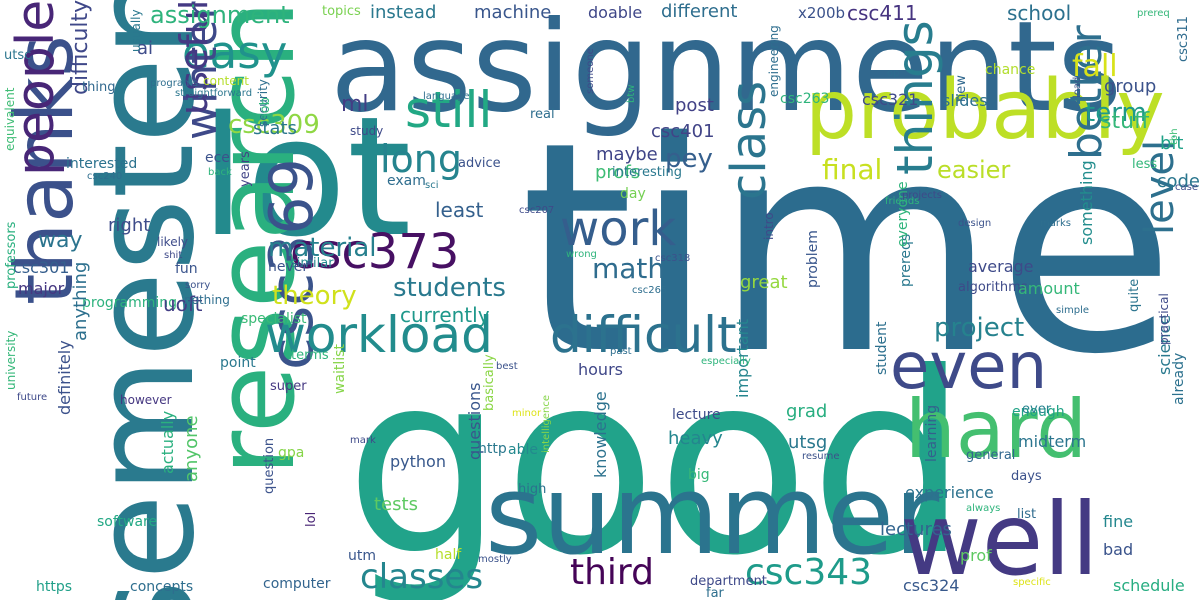 The width and height of the screenshot is (1200, 600). Describe the element at coordinates (207, 300) in the screenshot. I see `word-nothing: nothing` at that location.